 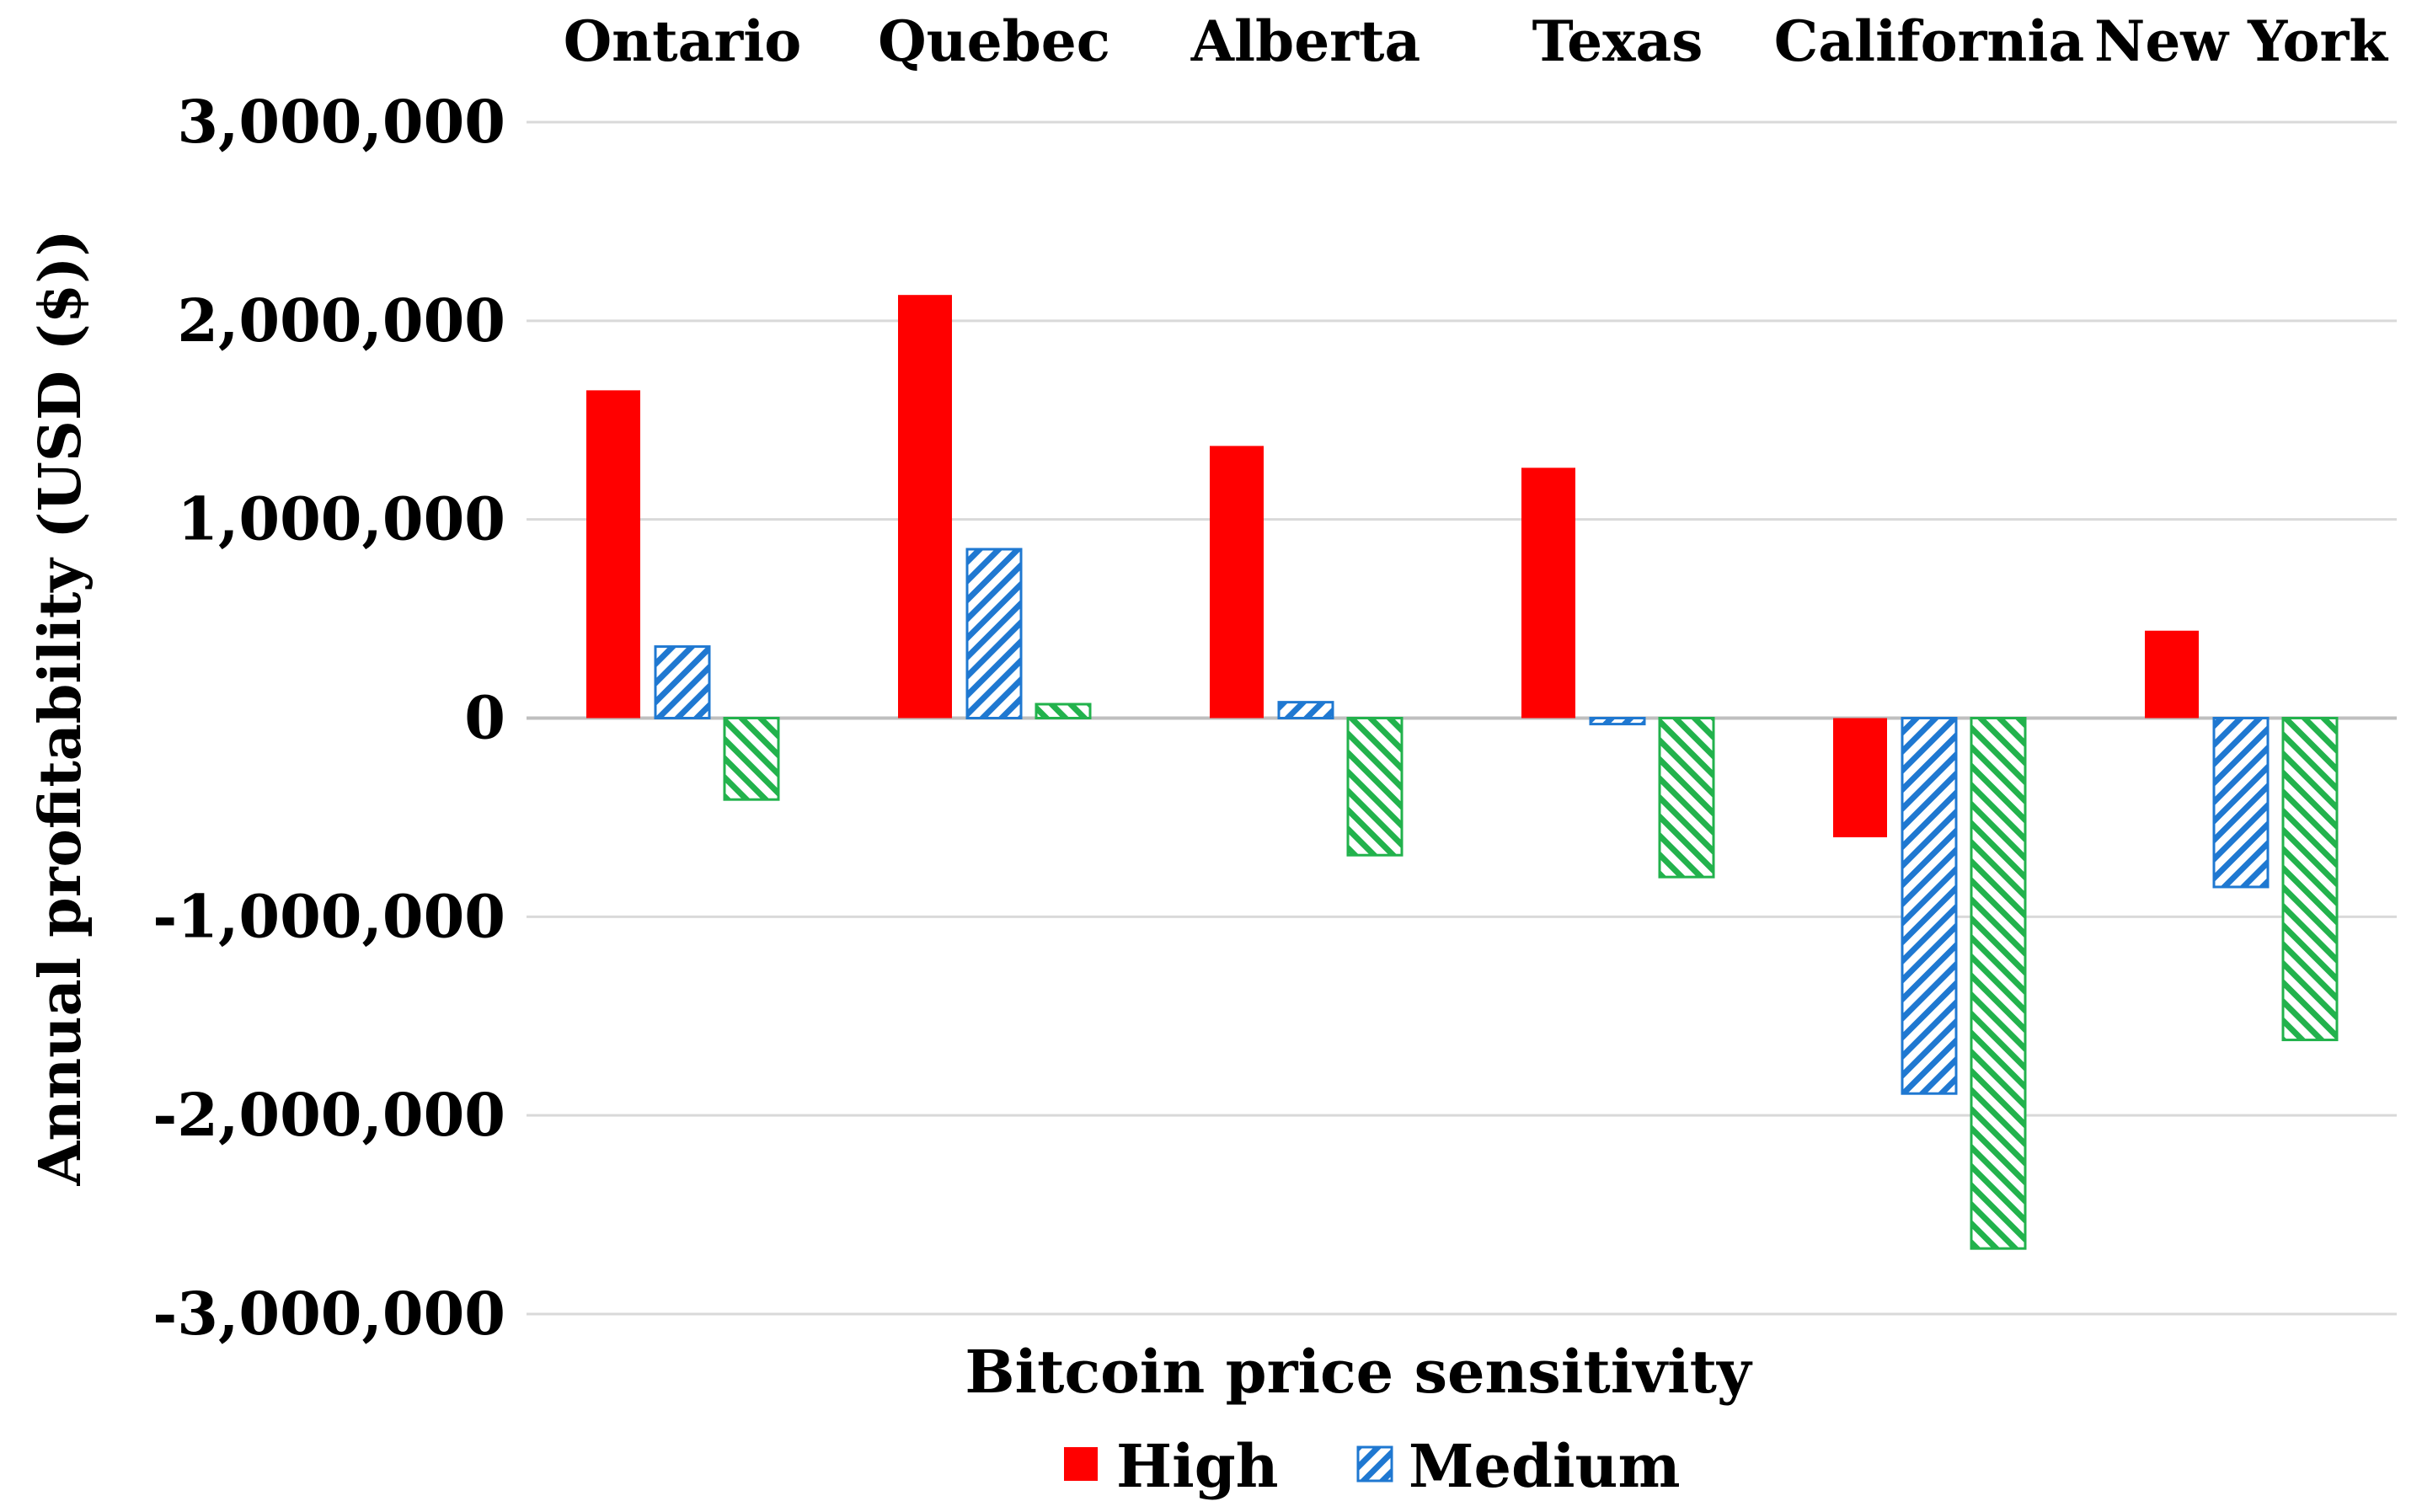 What do you see at coordinates (60, 708) in the screenshot?
I see `y-axis-label: Annual profitability (USD ($))` at bounding box center [60, 708].